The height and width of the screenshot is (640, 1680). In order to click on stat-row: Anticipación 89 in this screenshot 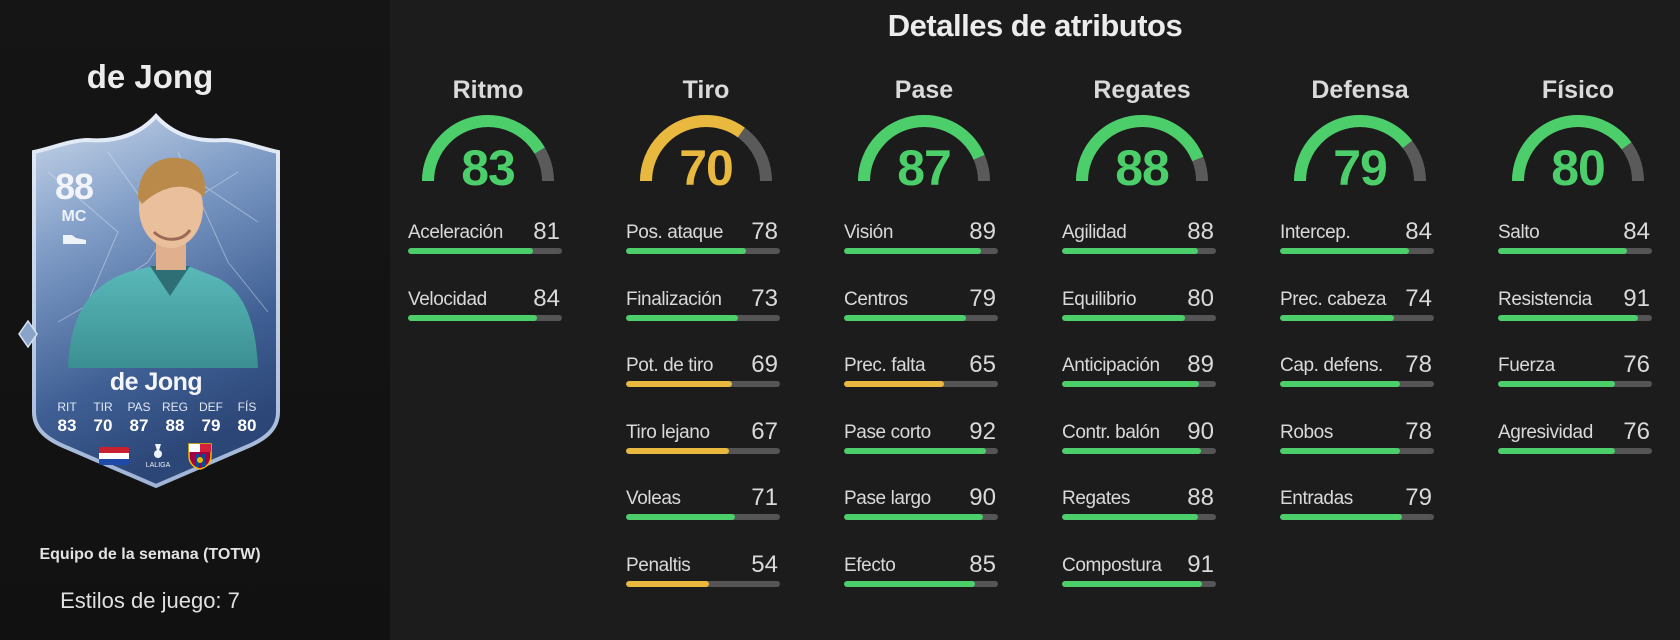, I will do `click(1142, 383)`.